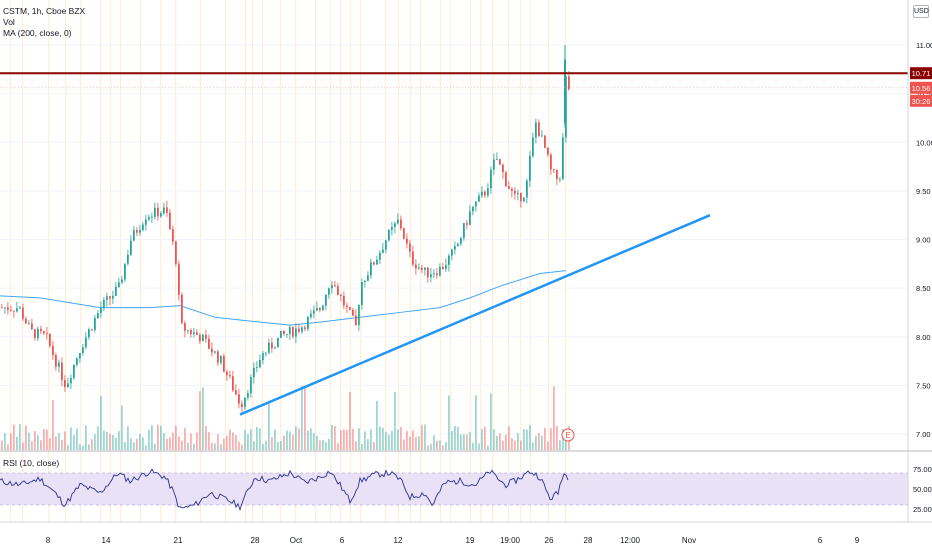 The height and width of the screenshot is (550, 932). I want to click on time-tick-label: 12, so click(398, 540).